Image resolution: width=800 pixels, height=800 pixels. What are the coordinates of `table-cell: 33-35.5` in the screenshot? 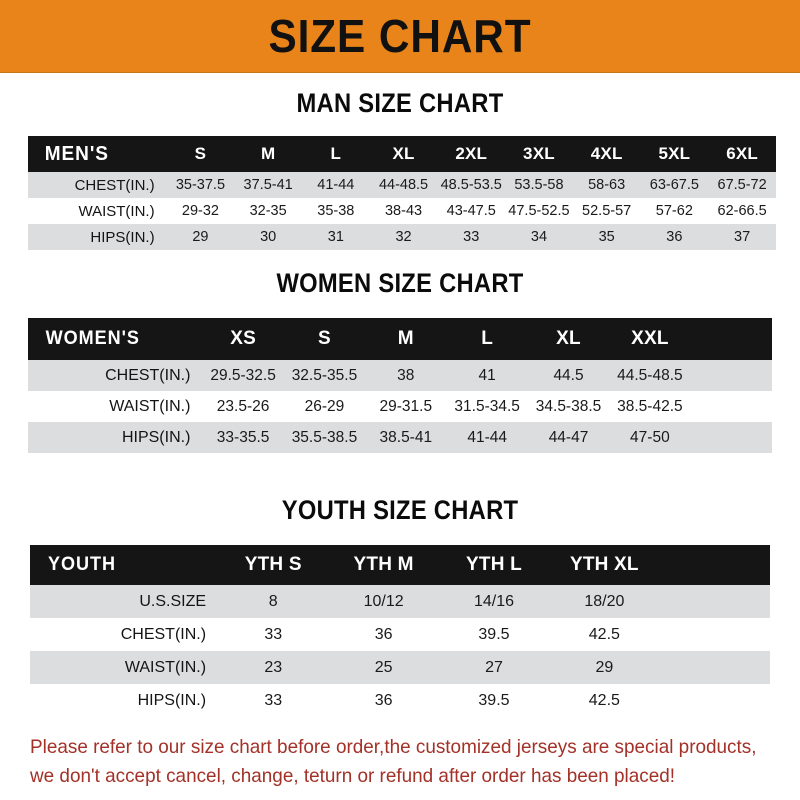 It's located at (243, 437).